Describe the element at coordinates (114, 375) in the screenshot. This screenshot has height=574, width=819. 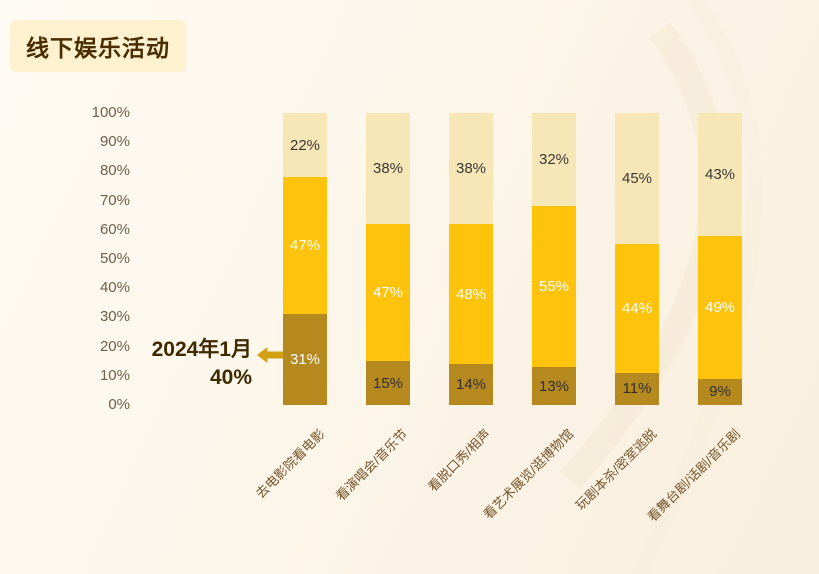
I see `y-axis-tick: 10%` at that location.